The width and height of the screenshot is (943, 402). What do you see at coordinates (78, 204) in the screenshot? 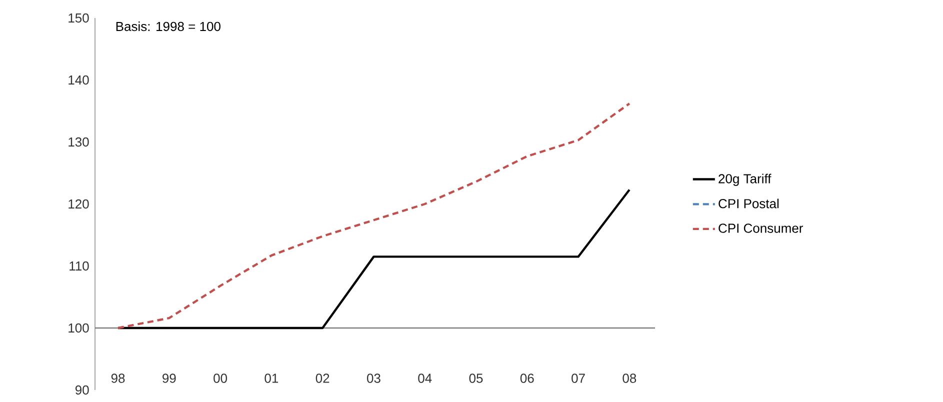
I see `y-tick-label: 120` at bounding box center [78, 204].